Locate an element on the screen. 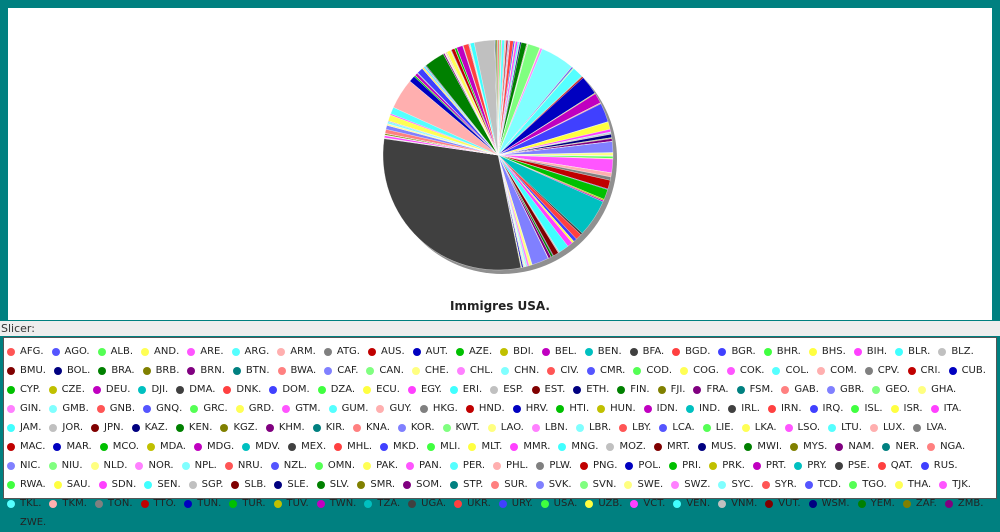 This screenshot has width=1000, height=532. legend-item: BRB. is located at coordinates (161, 370).